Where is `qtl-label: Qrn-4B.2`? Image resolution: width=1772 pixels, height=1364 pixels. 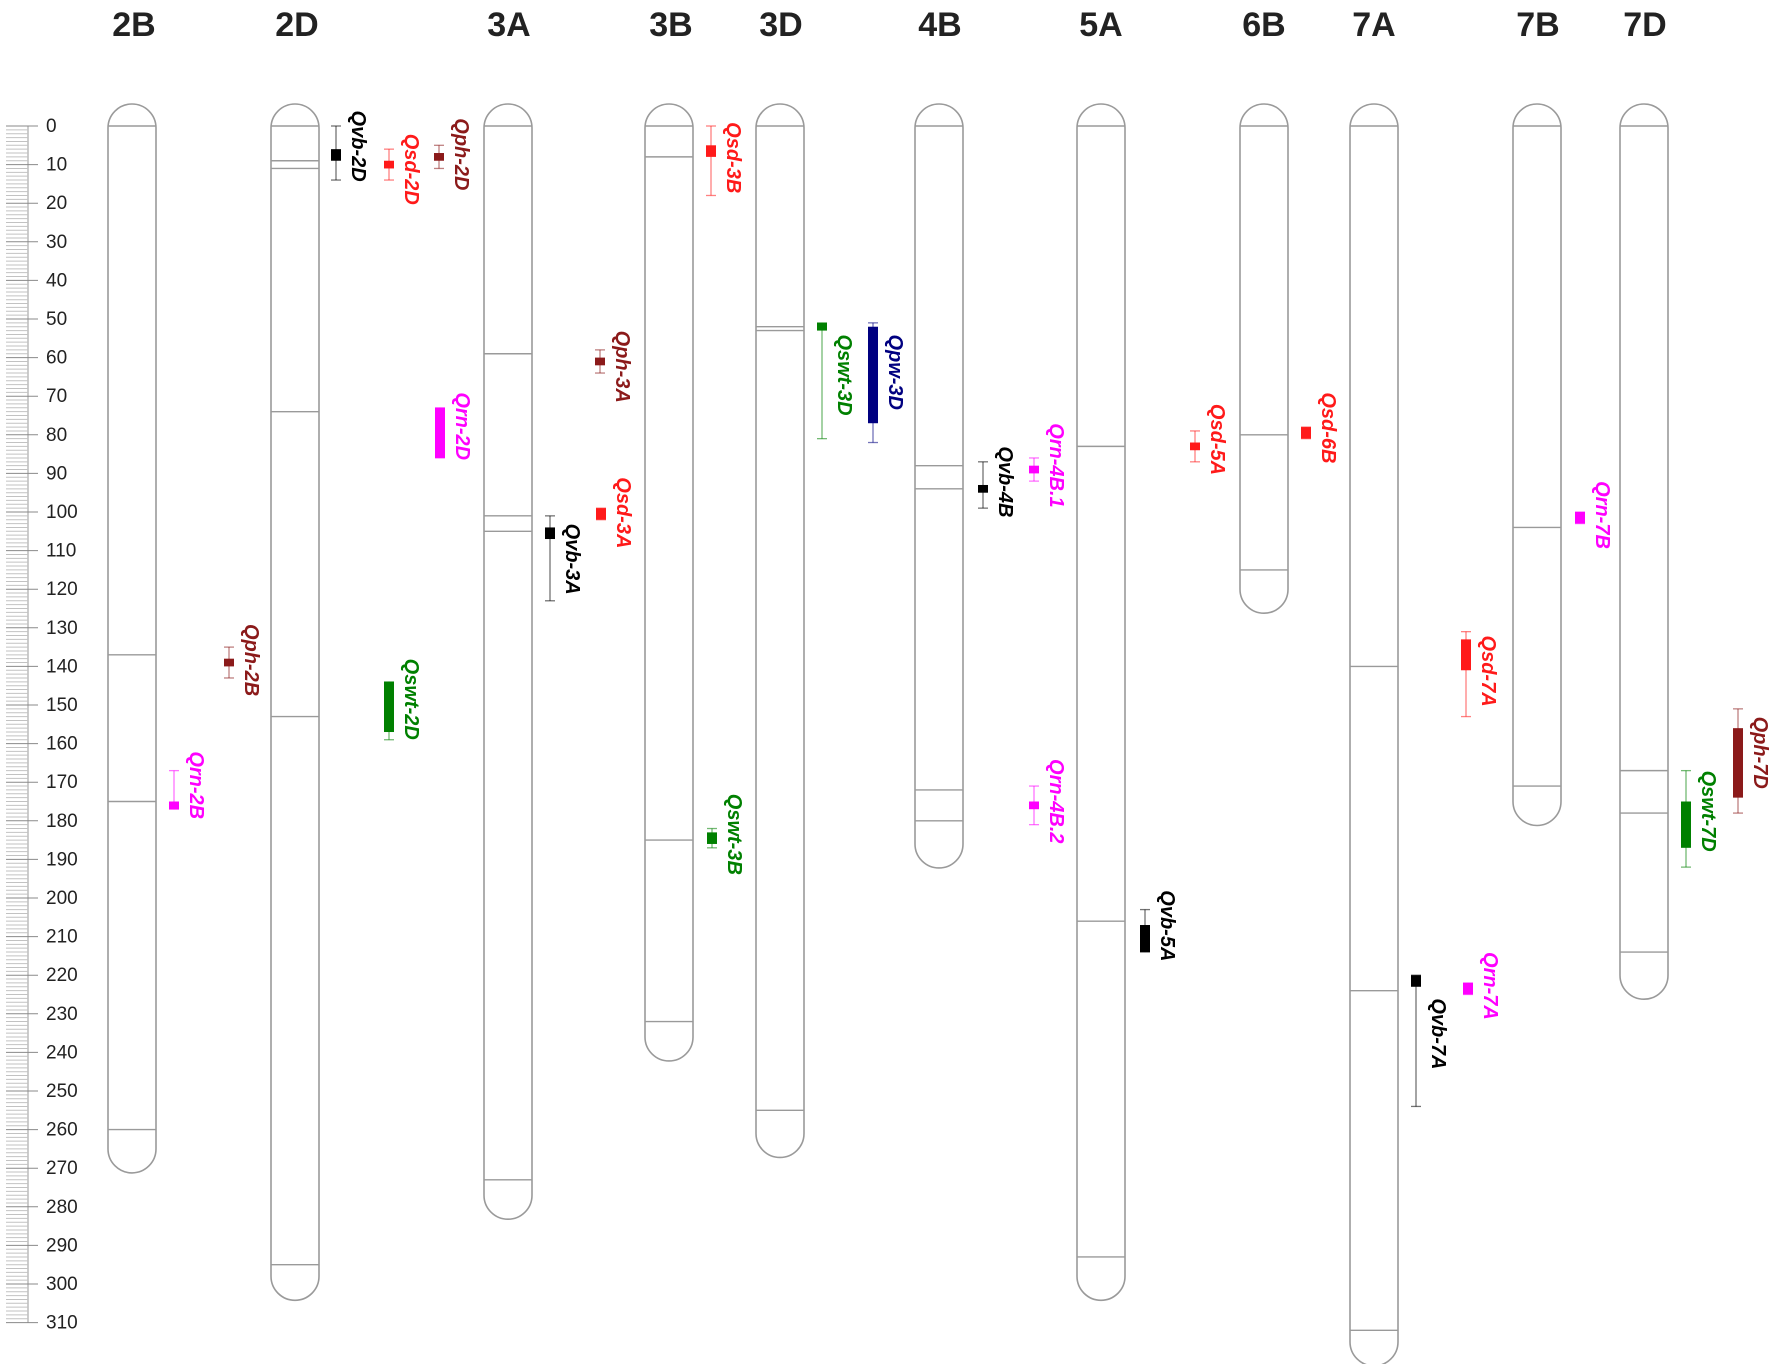
qtl-label: Qrn-4B.2 is located at coordinates (1056, 801).